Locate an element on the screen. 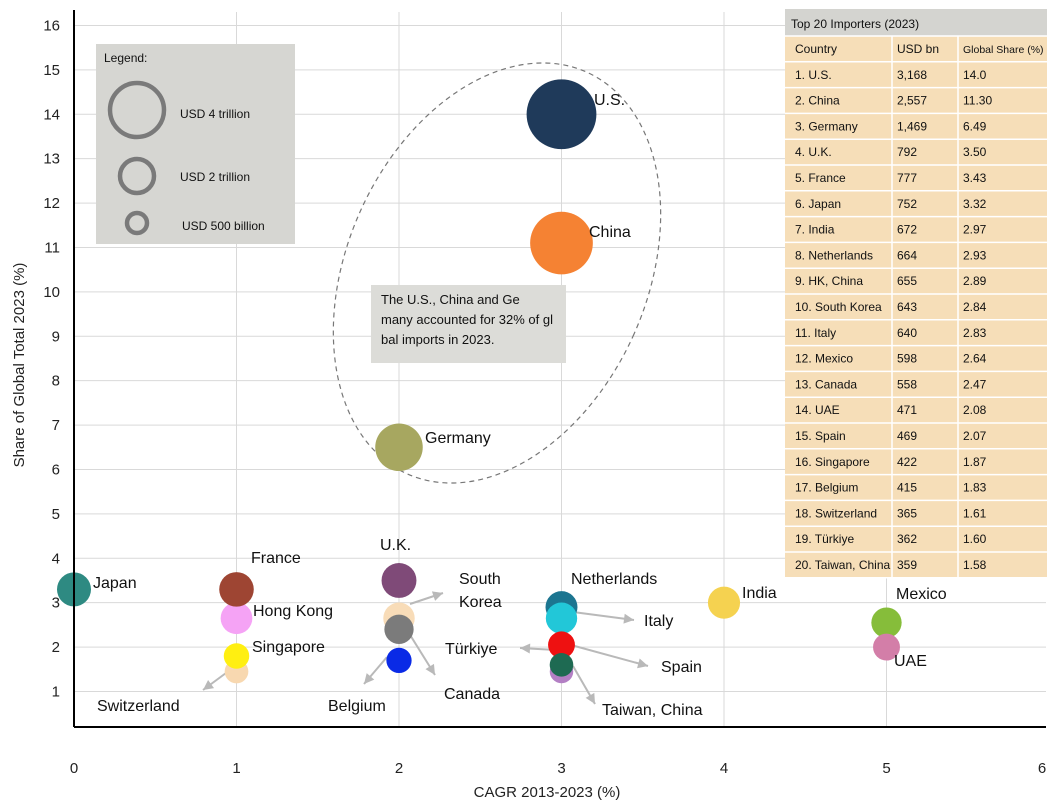 The image size is (1048, 801). table-cell: 6.49 is located at coordinates (975, 126).